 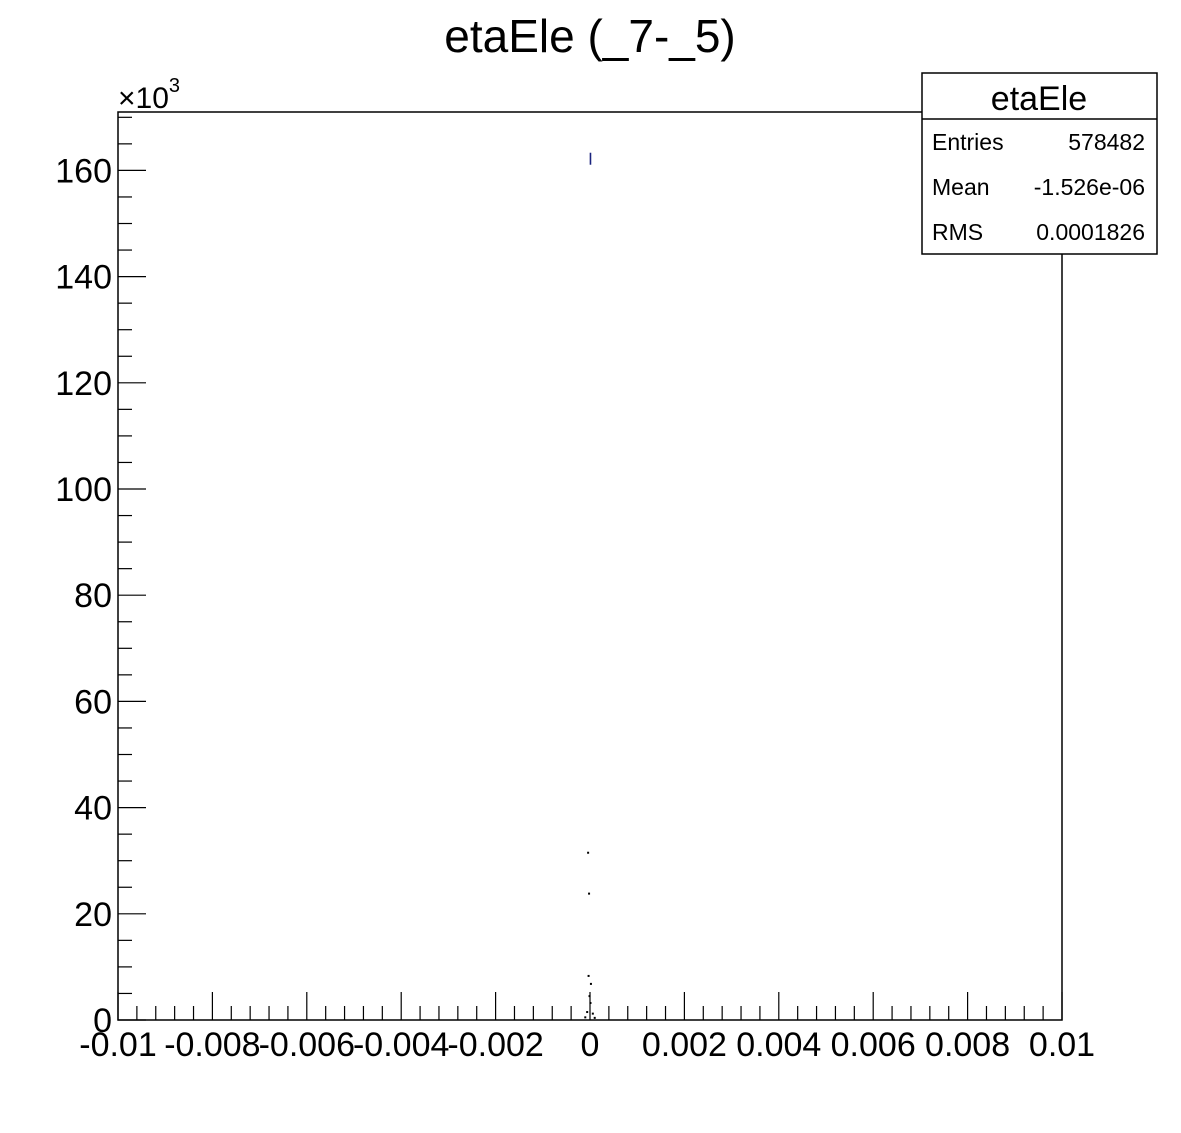 What do you see at coordinates (968, 142) in the screenshot?
I see `stats-entries-label: Entries` at bounding box center [968, 142].